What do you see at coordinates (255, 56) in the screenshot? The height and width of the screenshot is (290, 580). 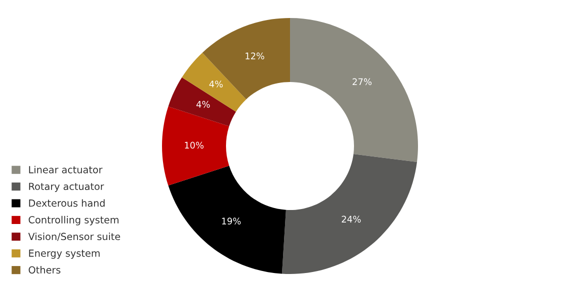 I see `data-label: 12%` at bounding box center [255, 56].